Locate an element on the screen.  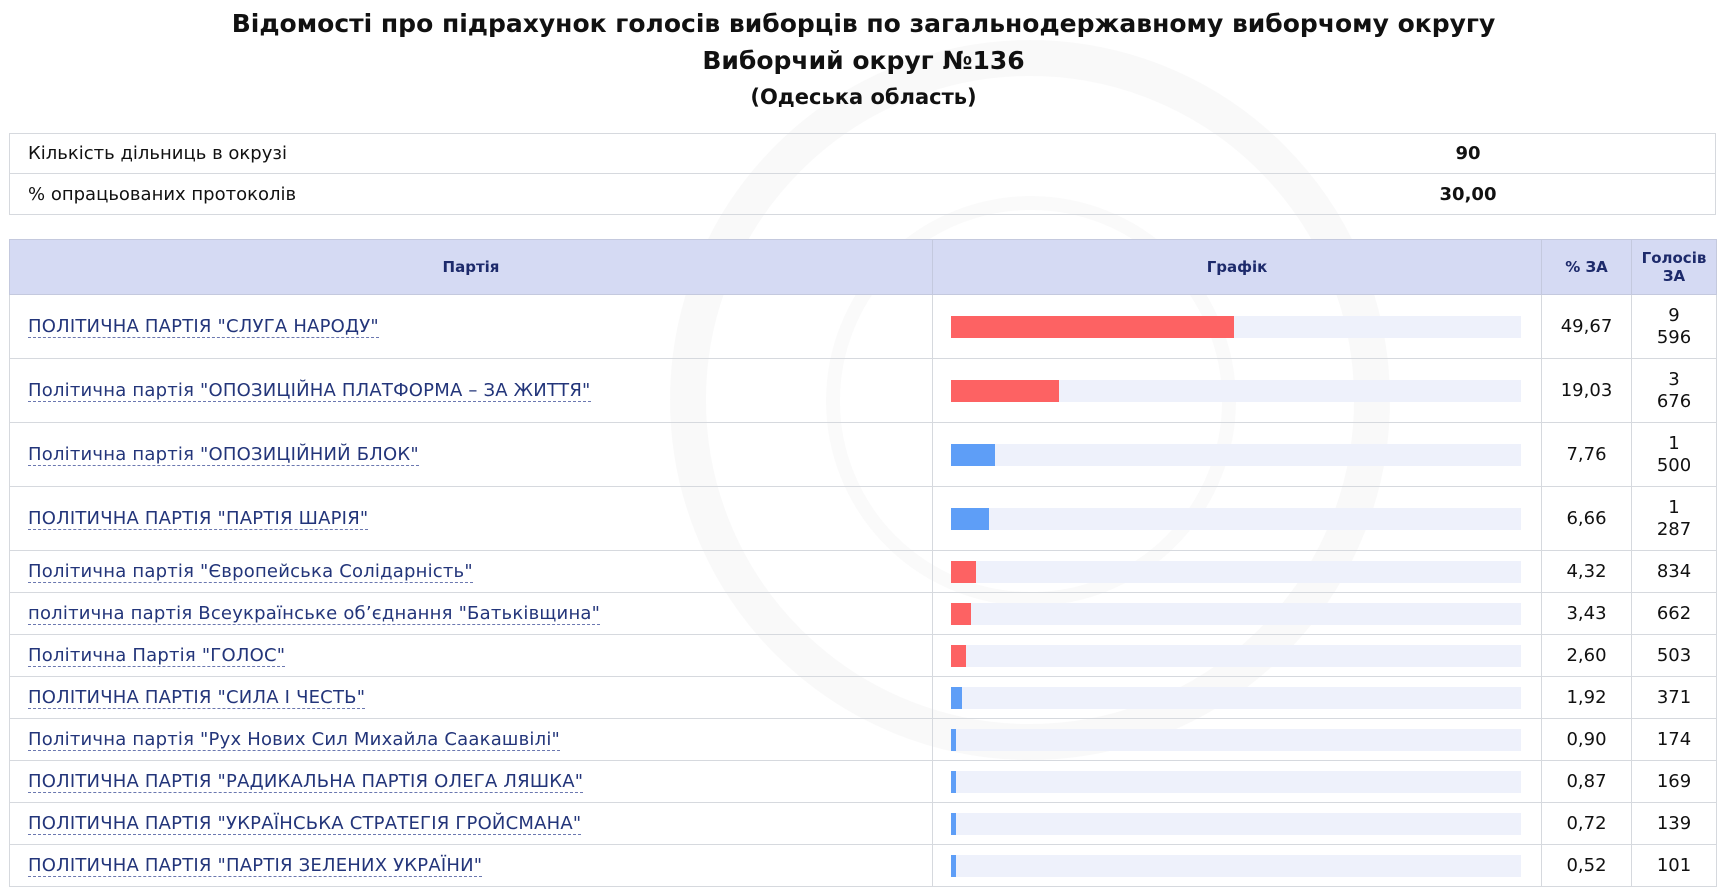
votes-cell: 503 is located at coordinates (1674, 655).